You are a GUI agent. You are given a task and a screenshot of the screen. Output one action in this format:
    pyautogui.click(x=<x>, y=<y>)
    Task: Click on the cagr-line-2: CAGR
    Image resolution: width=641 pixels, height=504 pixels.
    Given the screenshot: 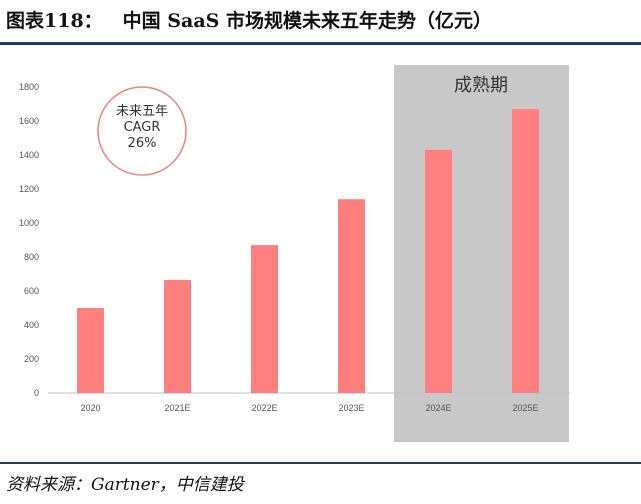 What is the action you would take?
    pyautogui.click(x=142, y=127)
    